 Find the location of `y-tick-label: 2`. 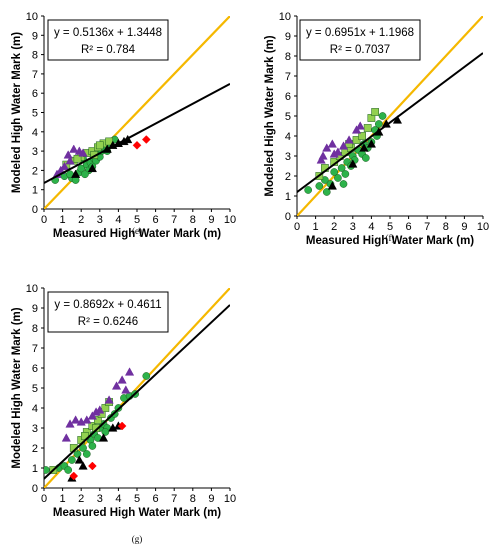

y-tick-label: 2 is located at coordinates (288, 177).